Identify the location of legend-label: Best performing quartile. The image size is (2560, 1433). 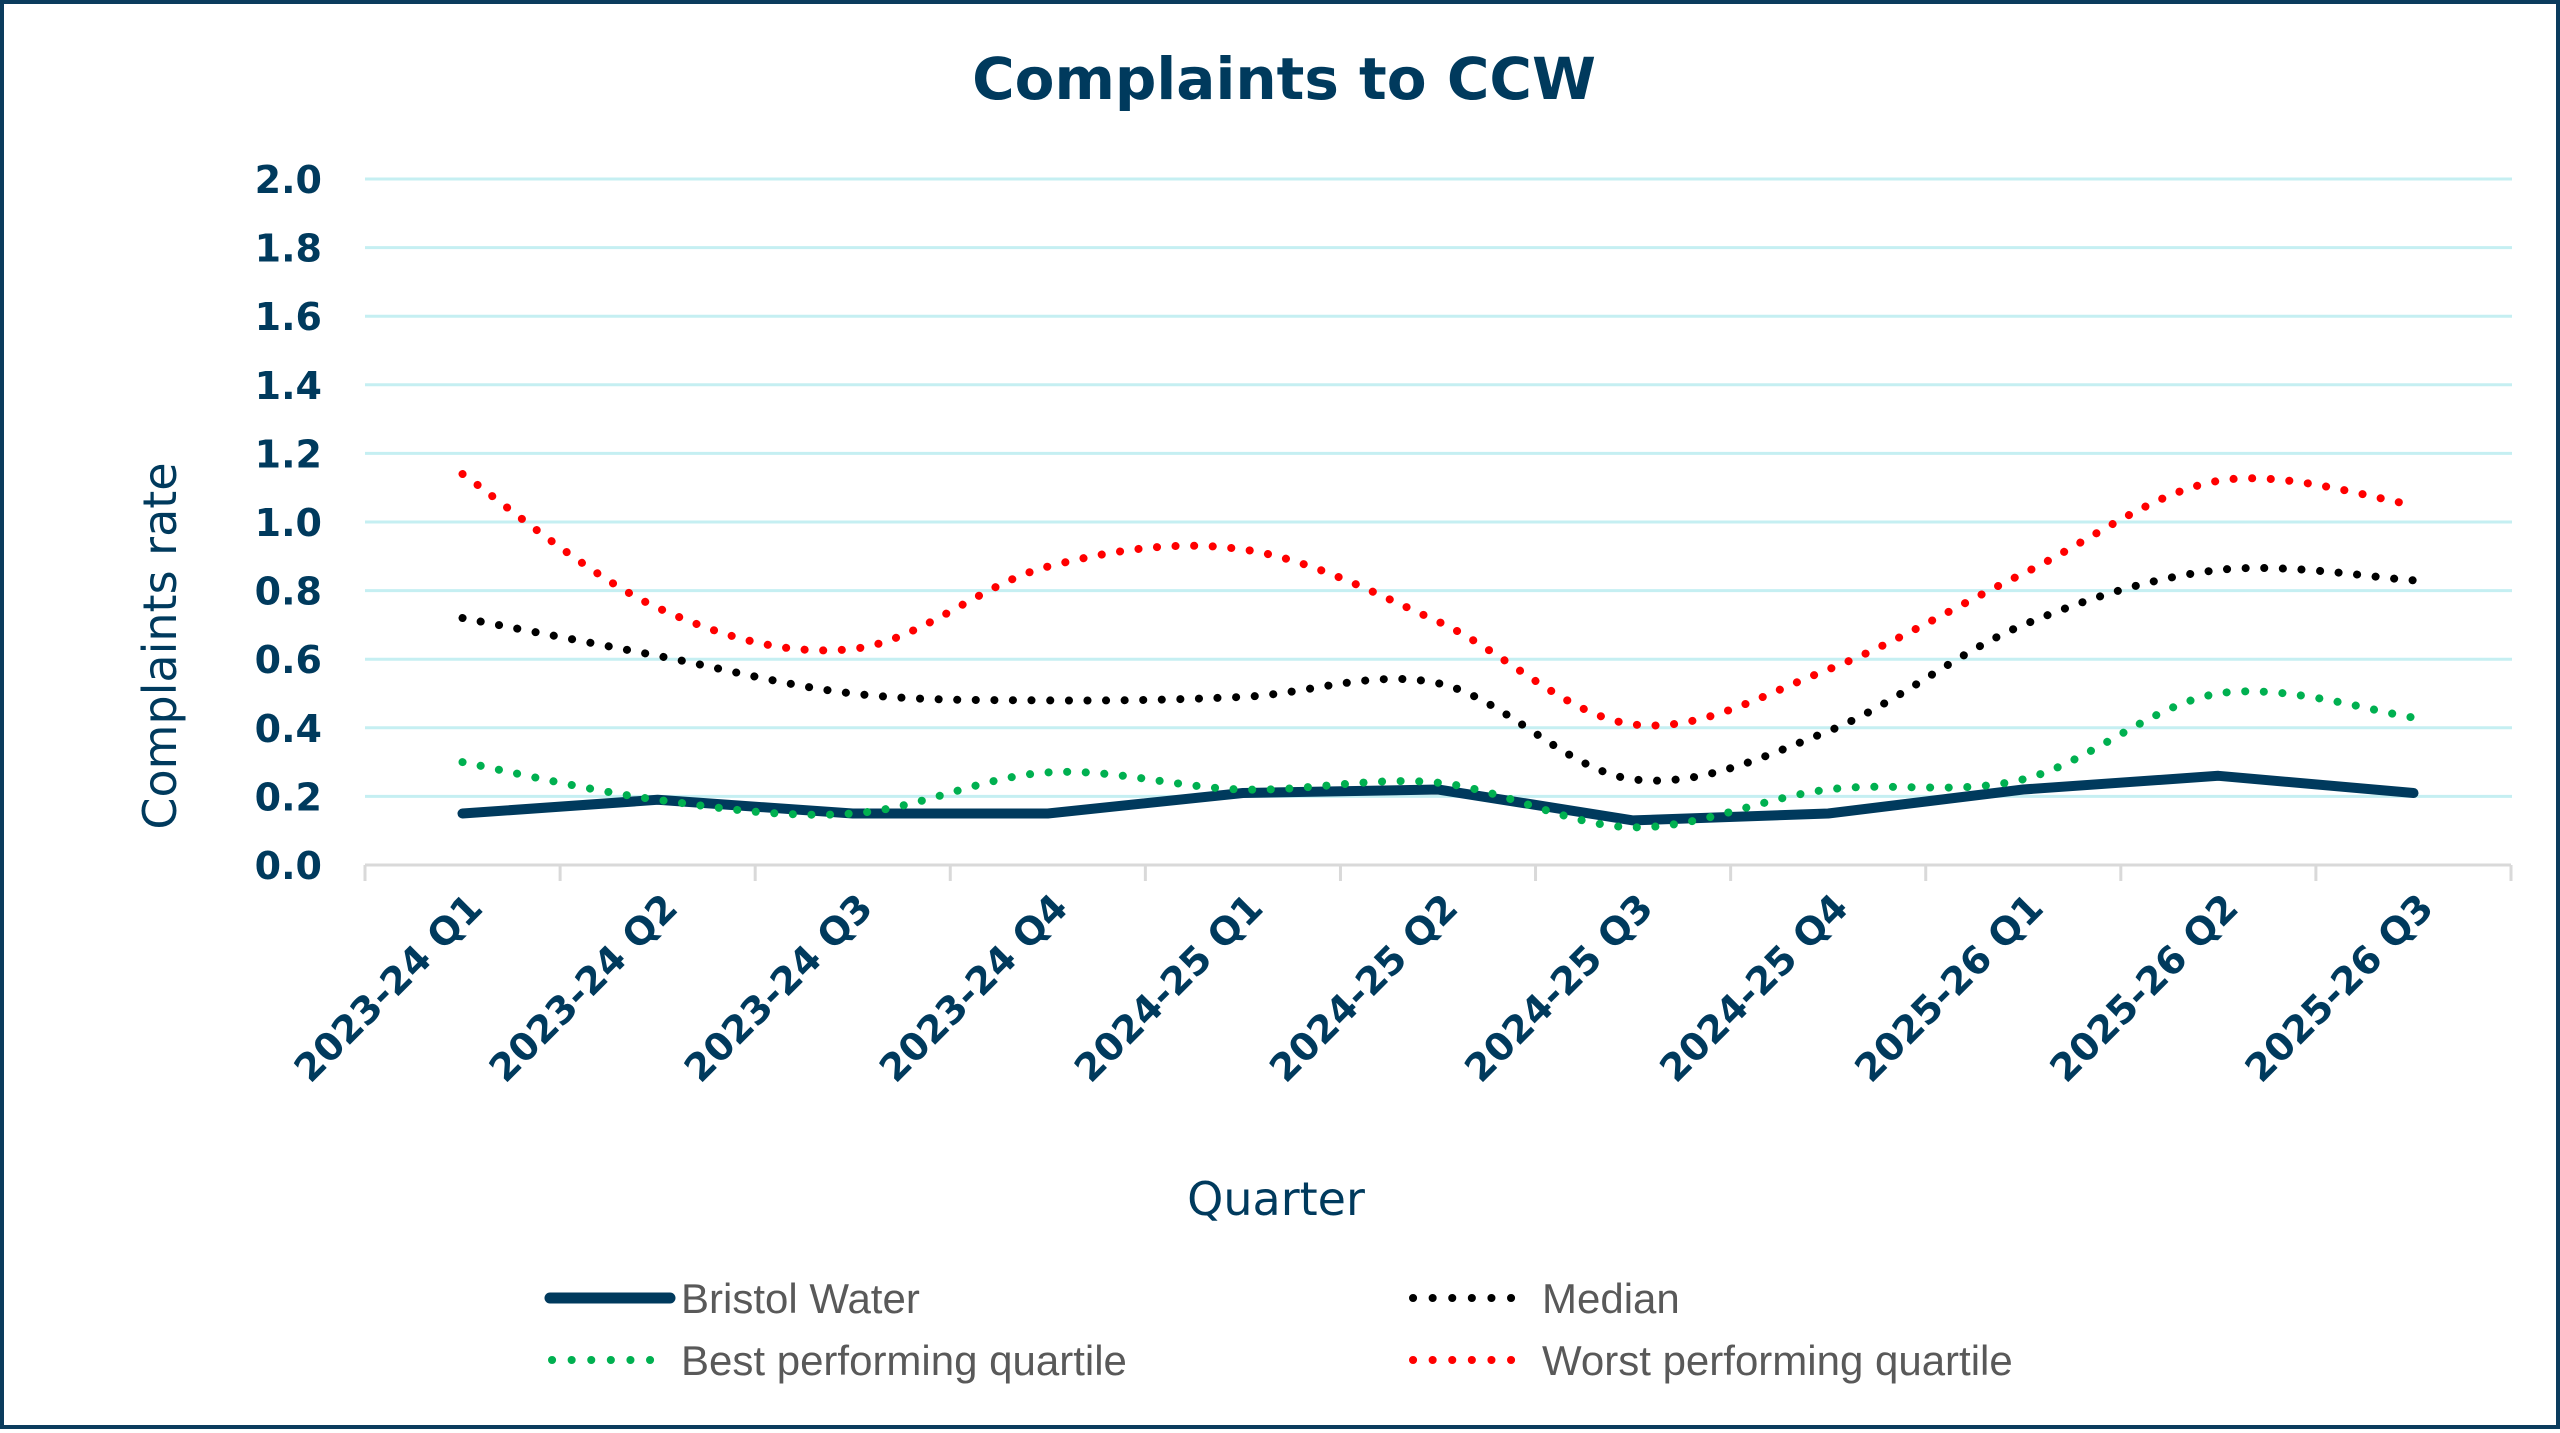
(904, 1360).